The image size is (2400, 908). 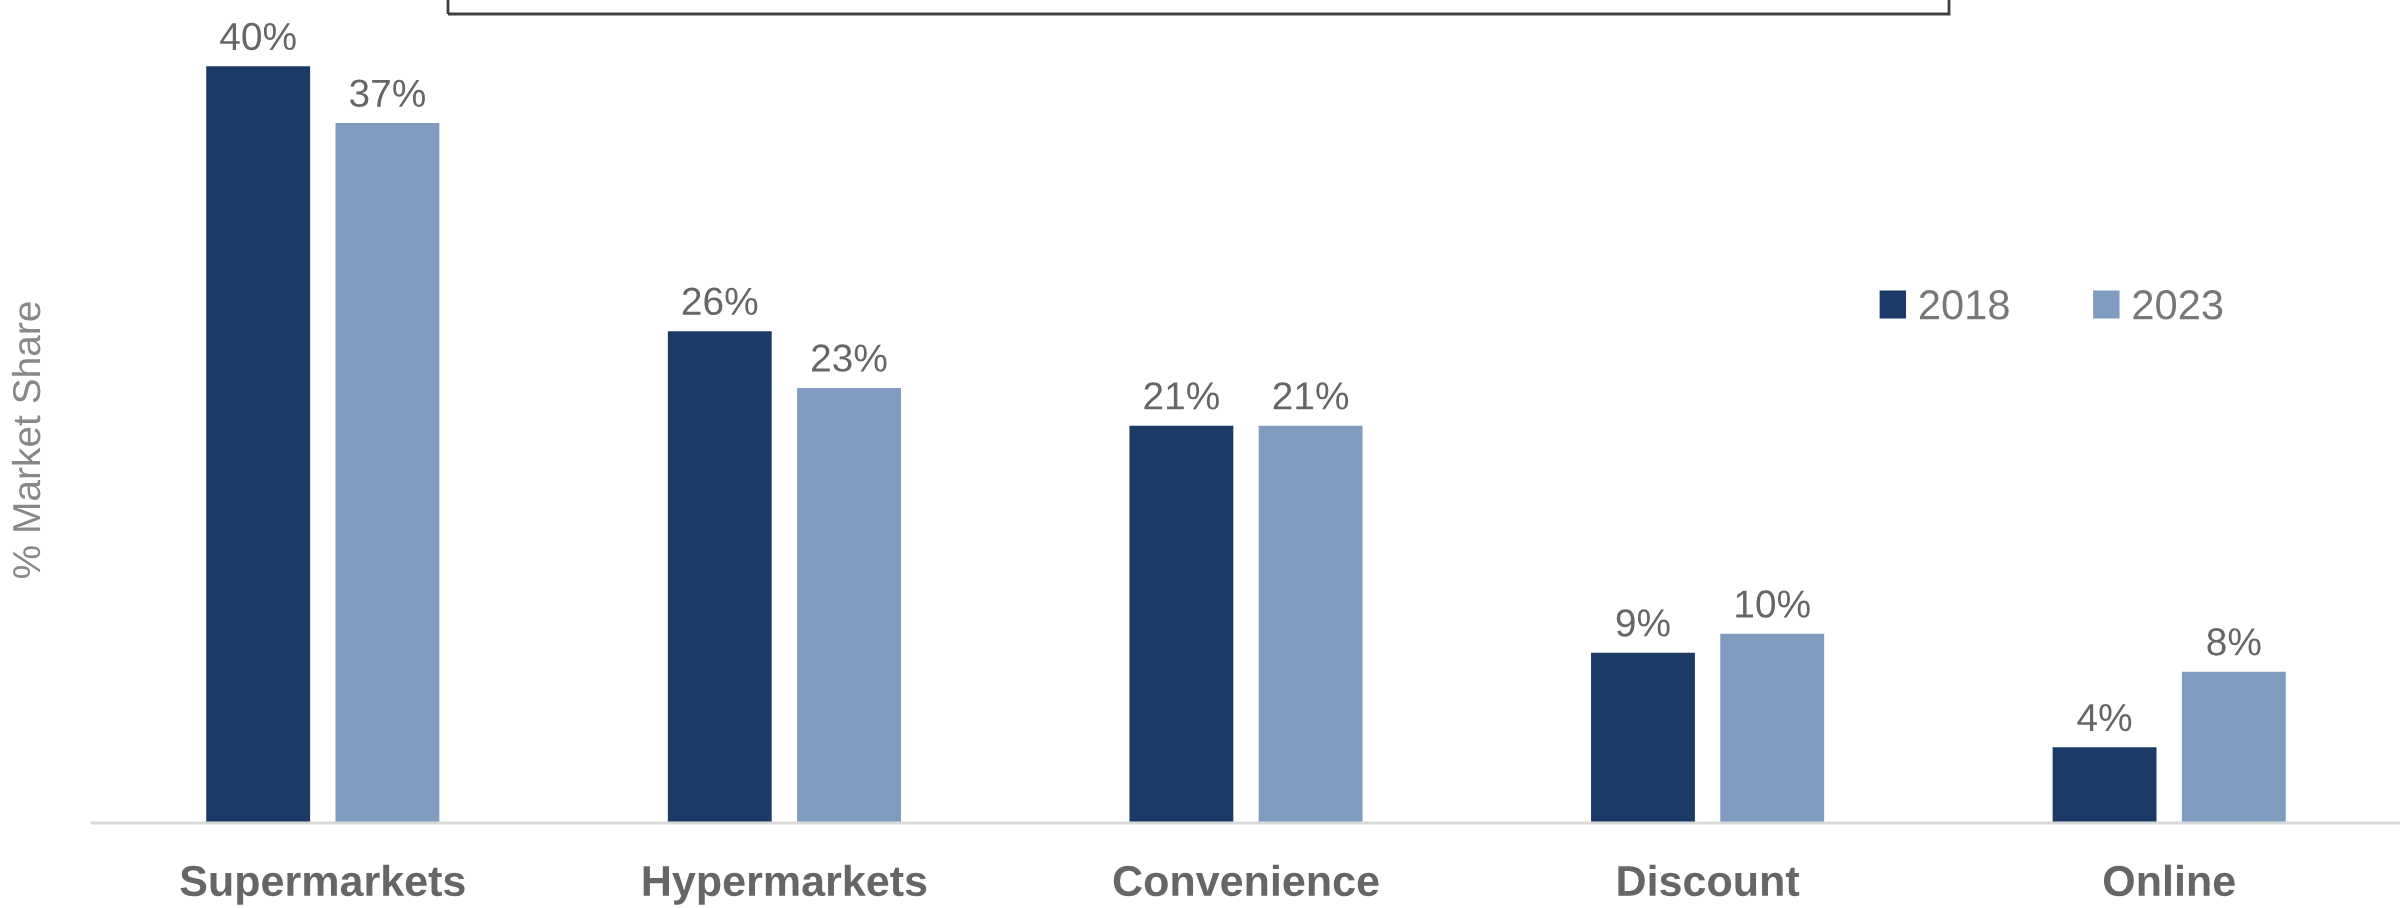 I want to click on x-tick-label: Convenience, so click(x=1246, y=880).